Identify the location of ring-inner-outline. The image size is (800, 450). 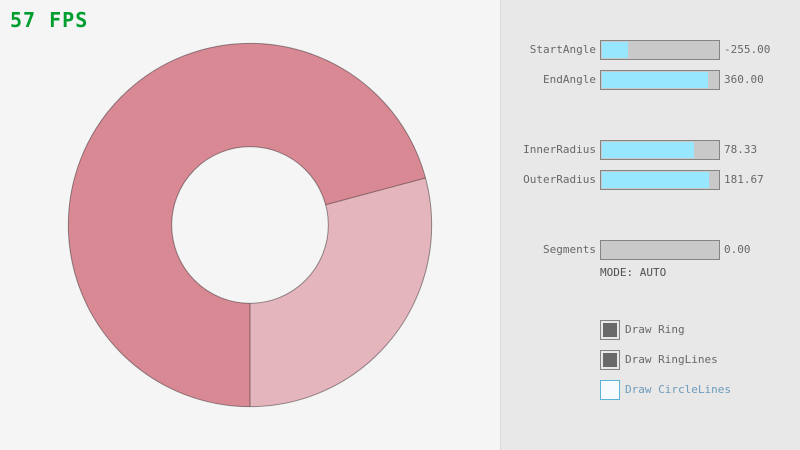
(250, 225).